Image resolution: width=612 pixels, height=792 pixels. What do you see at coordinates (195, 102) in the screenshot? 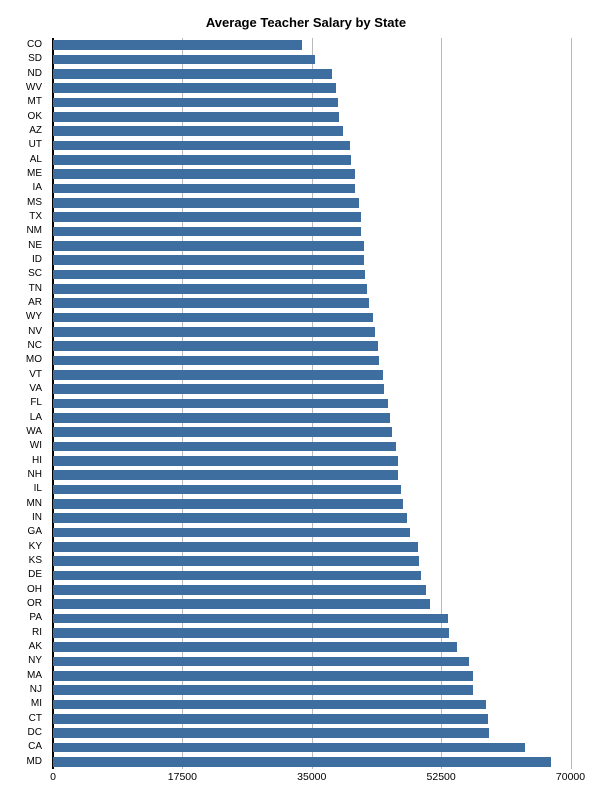
I see `bar-MT` at bounding box center [195, 102].